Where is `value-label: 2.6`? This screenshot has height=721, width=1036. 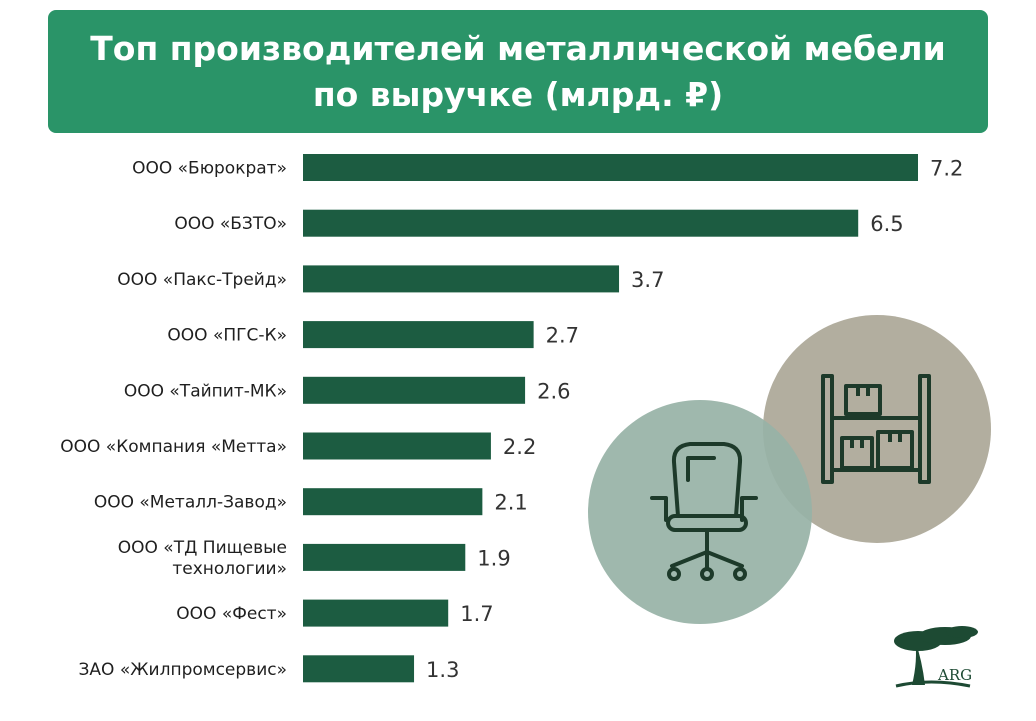
value-label: 2.6 is located at coordinates (553, 391).